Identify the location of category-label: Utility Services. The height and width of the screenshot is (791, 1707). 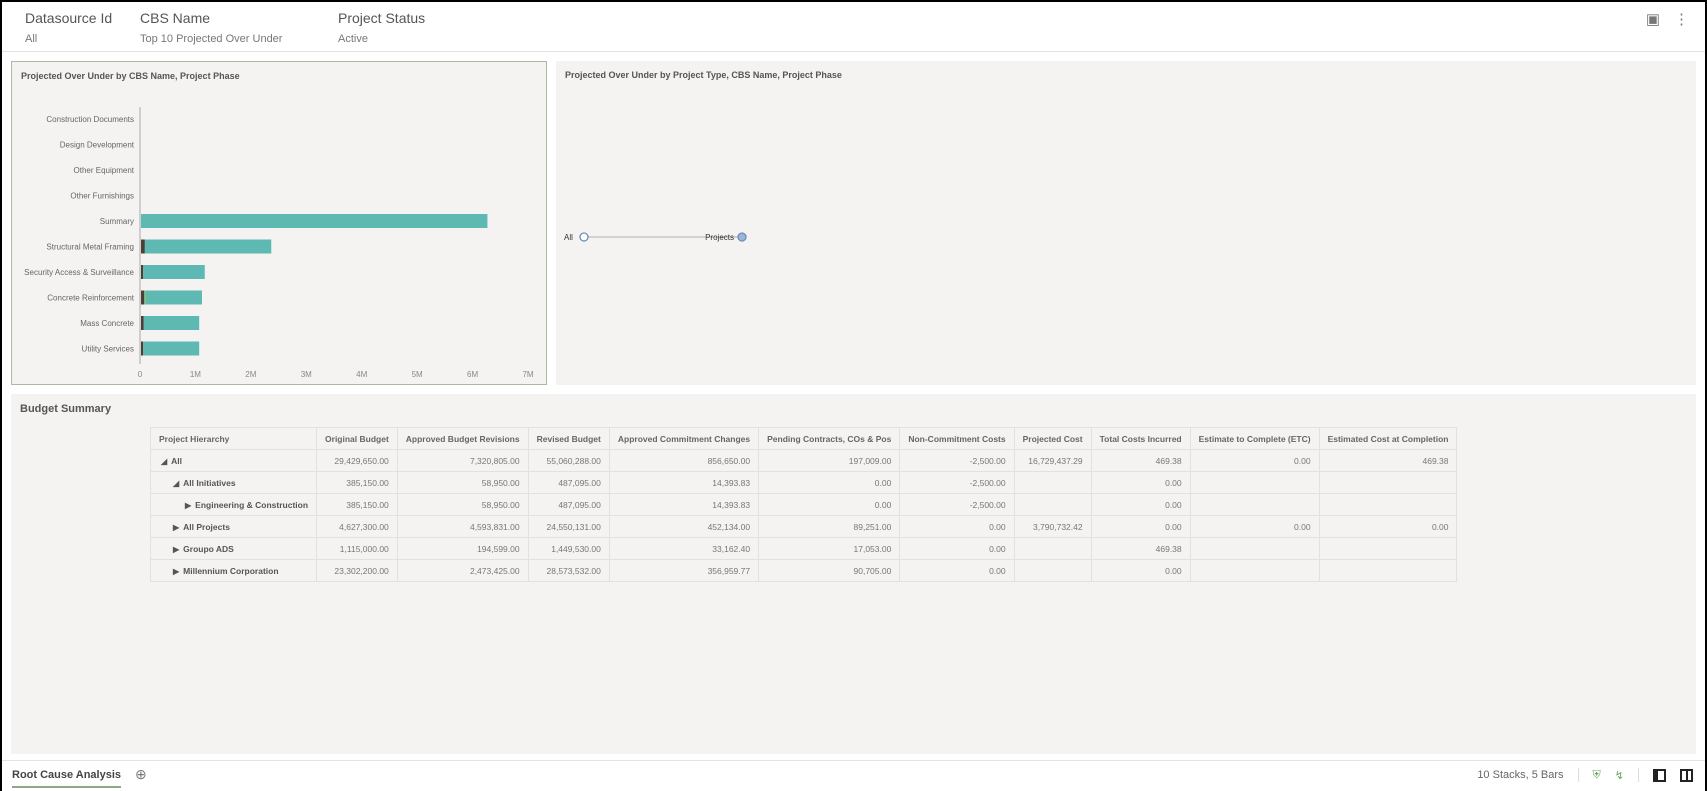
(108, 349).